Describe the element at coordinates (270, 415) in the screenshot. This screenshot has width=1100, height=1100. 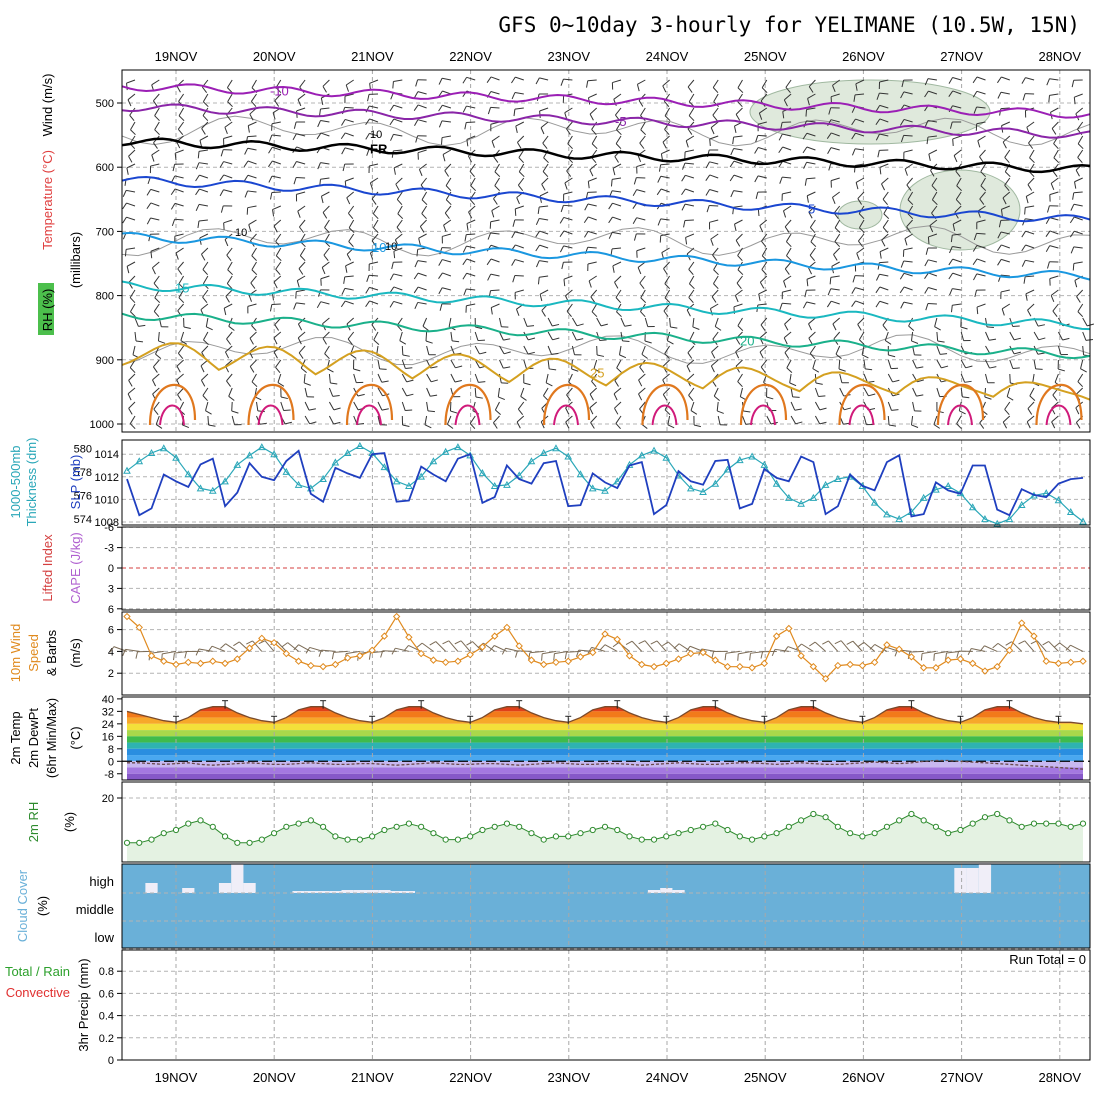
I see `hot-temperature-contour` at that location.